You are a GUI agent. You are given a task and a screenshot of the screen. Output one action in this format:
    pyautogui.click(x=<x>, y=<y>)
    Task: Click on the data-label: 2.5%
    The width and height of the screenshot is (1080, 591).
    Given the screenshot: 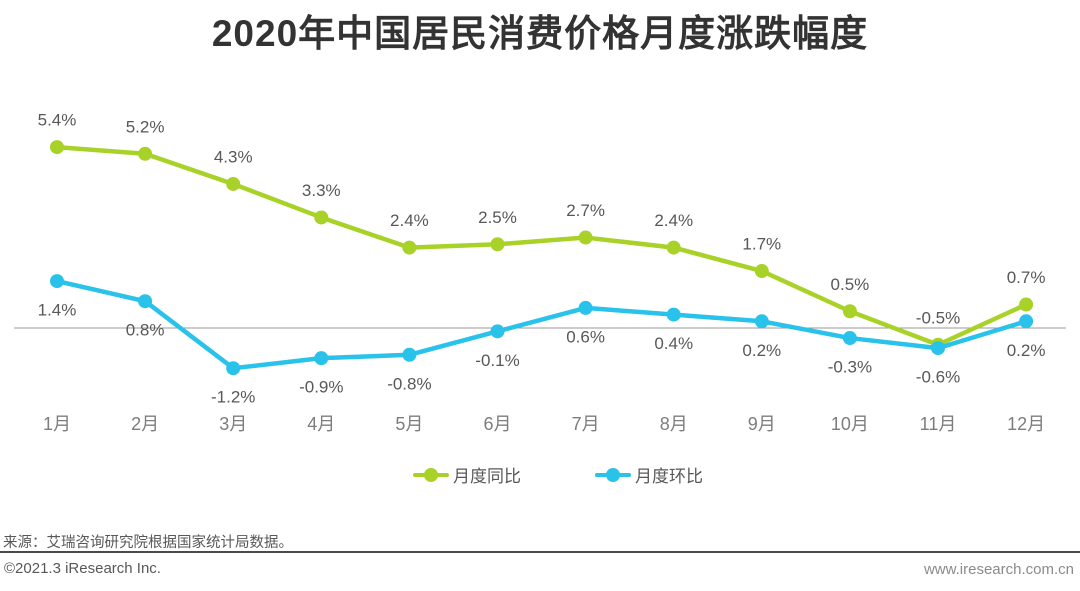 What is the action you would take?
    pyautogui.click(x=497, y=217)
    